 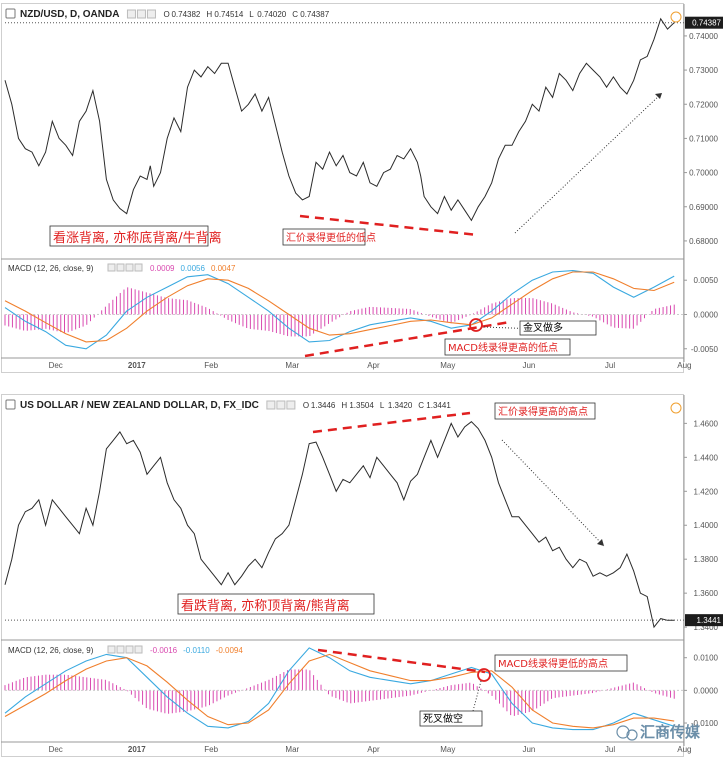 I want to click on ohlc-value-l: 0.74020, so click(x=271, y=14).